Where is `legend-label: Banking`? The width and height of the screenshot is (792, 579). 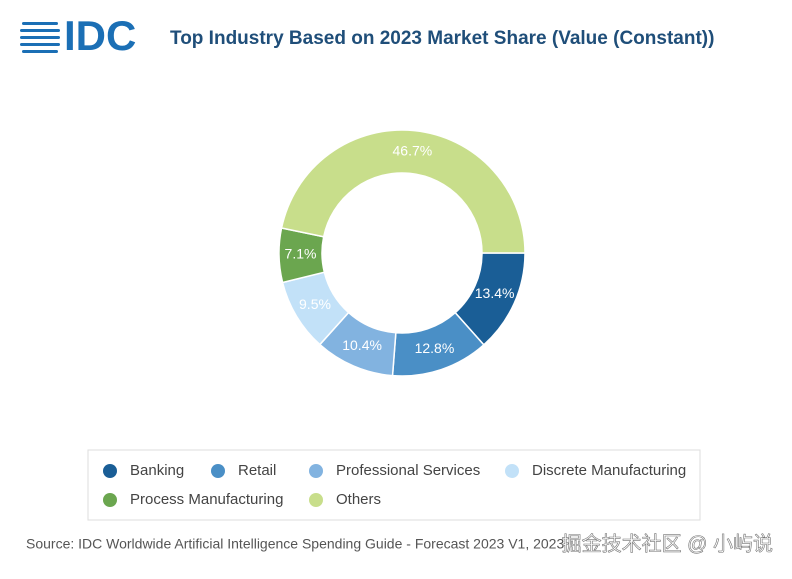 legend-label: Banking is located at coordinates (157, 470).